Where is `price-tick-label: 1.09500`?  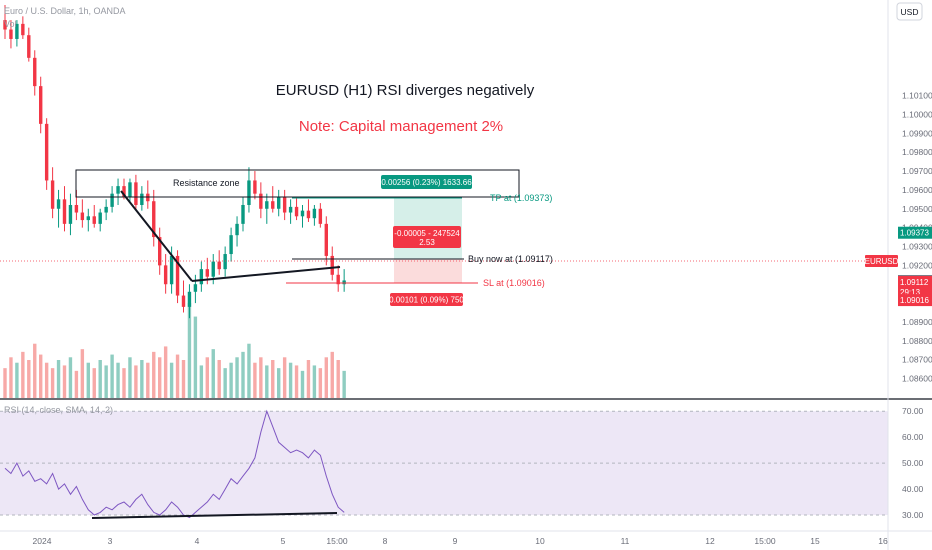 price-tick-label: 1.09500 is located at coordinates (917, 209).